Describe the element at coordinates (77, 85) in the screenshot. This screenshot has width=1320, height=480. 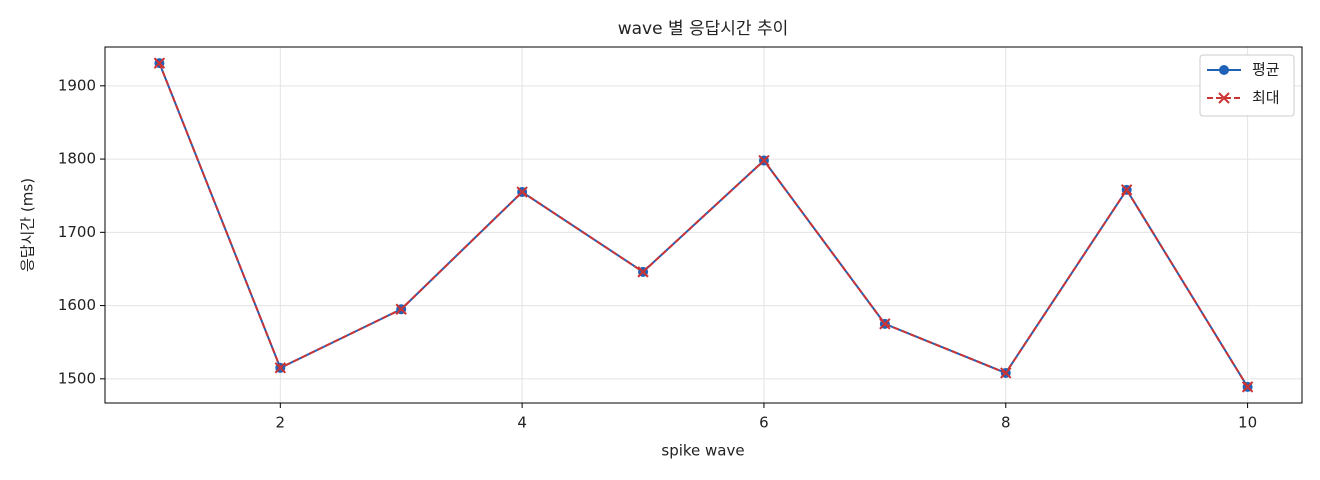
I see `y-tick-label: 1900` at that location.